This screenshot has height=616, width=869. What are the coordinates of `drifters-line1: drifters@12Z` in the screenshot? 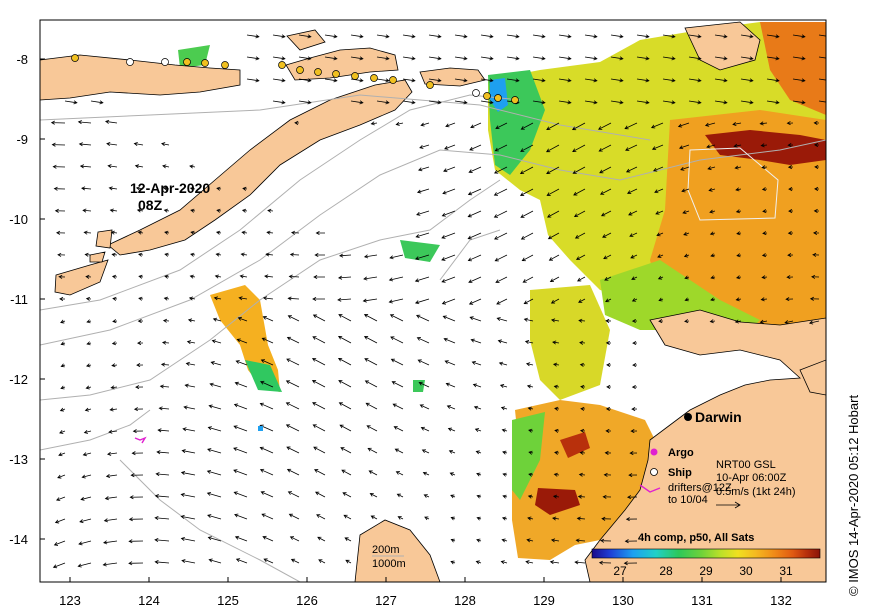 It's located at (700, 488).